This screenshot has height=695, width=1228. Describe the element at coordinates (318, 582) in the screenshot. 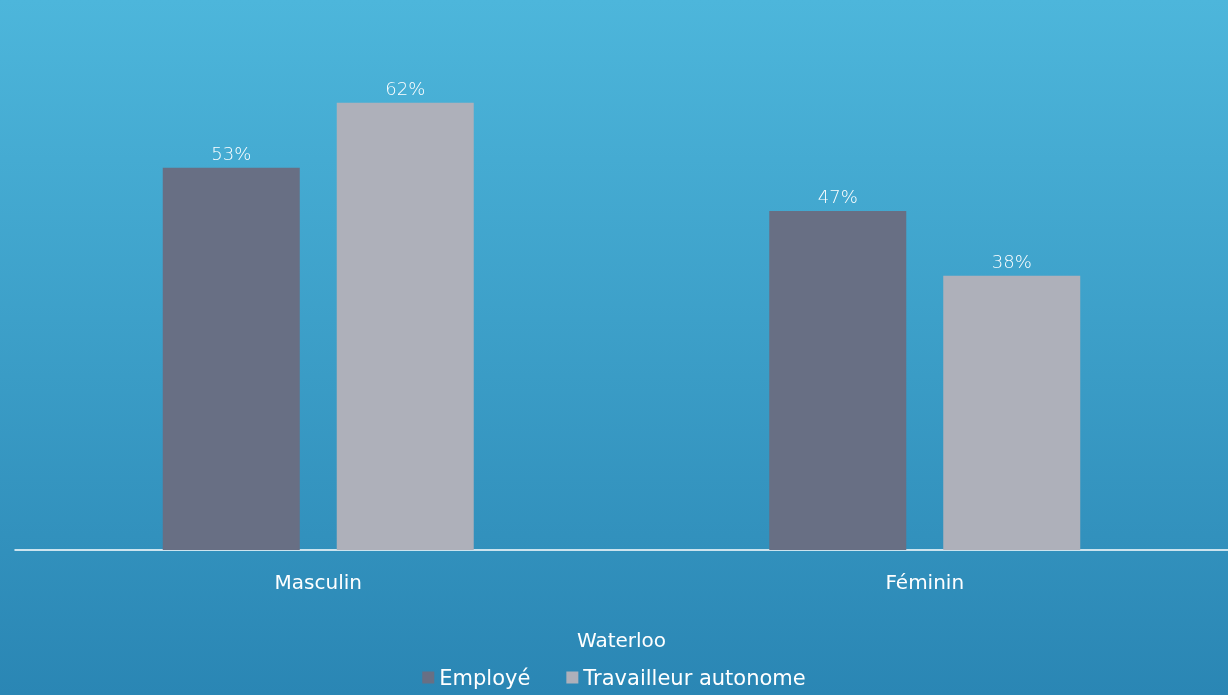

I see `x-tick-label: Masculin` at that location.